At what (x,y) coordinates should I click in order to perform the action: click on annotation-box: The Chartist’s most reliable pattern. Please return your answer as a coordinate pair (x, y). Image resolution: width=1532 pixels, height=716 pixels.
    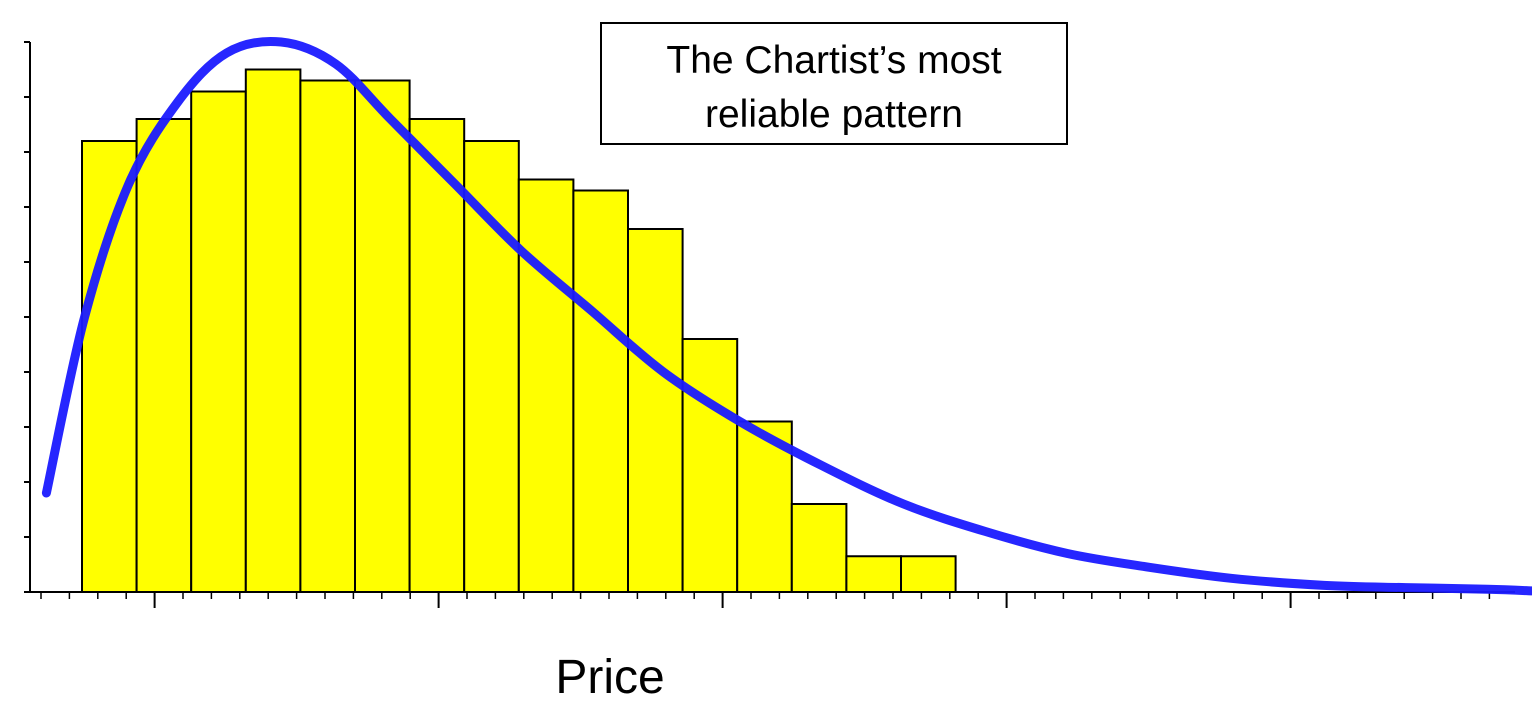
    Looking at the image, I should click on (834, 83).